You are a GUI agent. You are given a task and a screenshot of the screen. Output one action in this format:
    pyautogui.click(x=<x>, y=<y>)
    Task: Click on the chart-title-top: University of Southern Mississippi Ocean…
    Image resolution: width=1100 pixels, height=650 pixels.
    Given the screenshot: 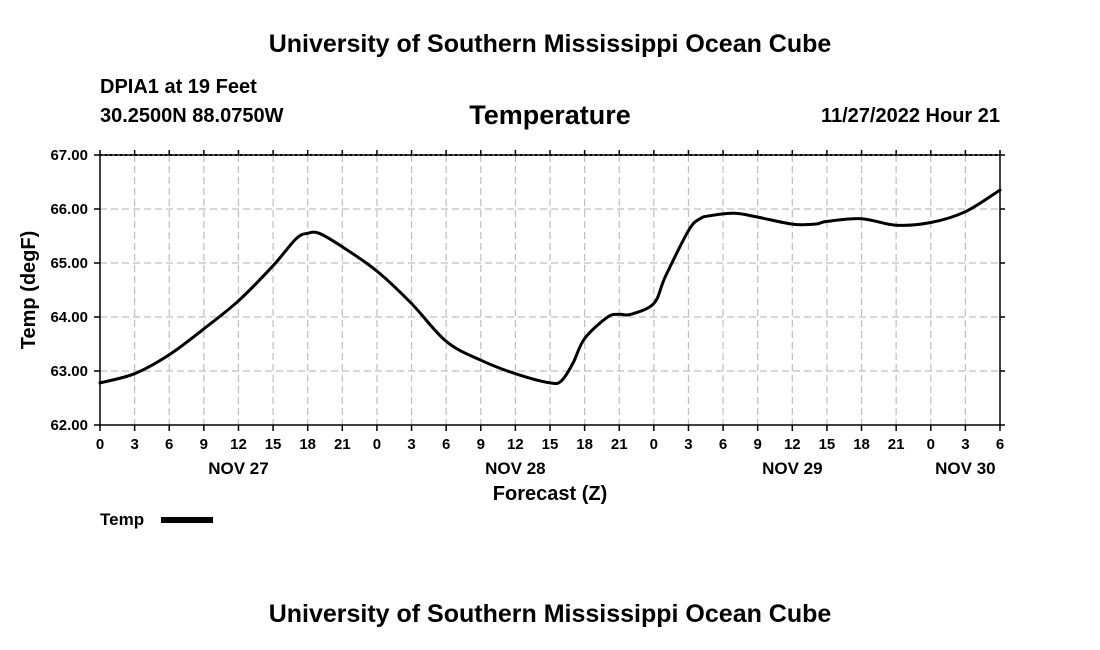 What is the action you would take?
    pyautogui.click(x=550, y=44)
    